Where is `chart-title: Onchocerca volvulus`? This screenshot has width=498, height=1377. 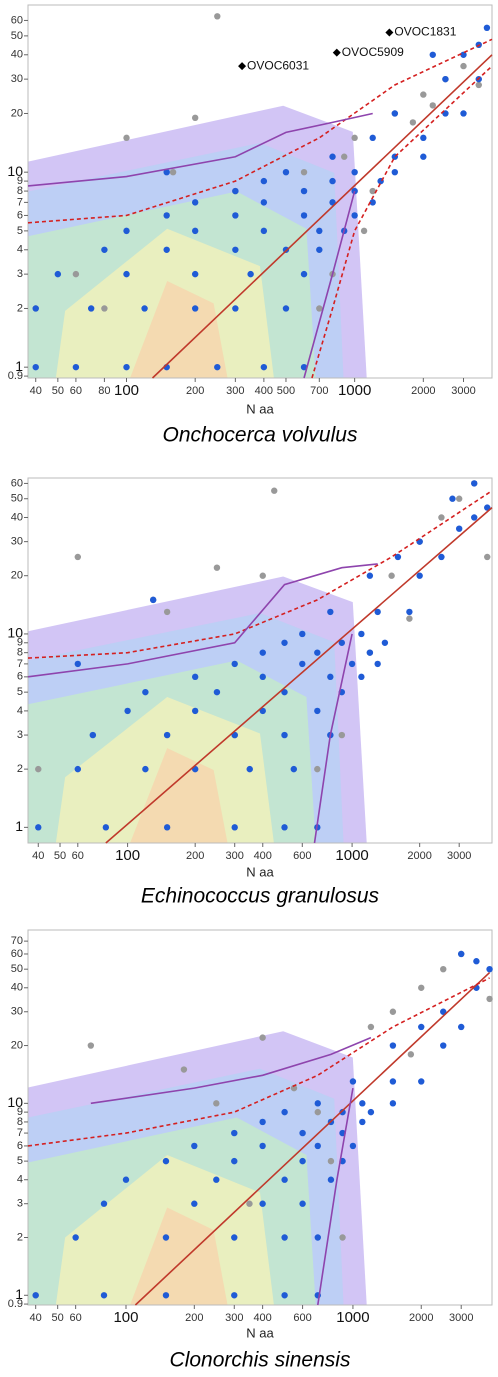
chart-title: Onchocerca volvulus is located at coordinates (260, 435).